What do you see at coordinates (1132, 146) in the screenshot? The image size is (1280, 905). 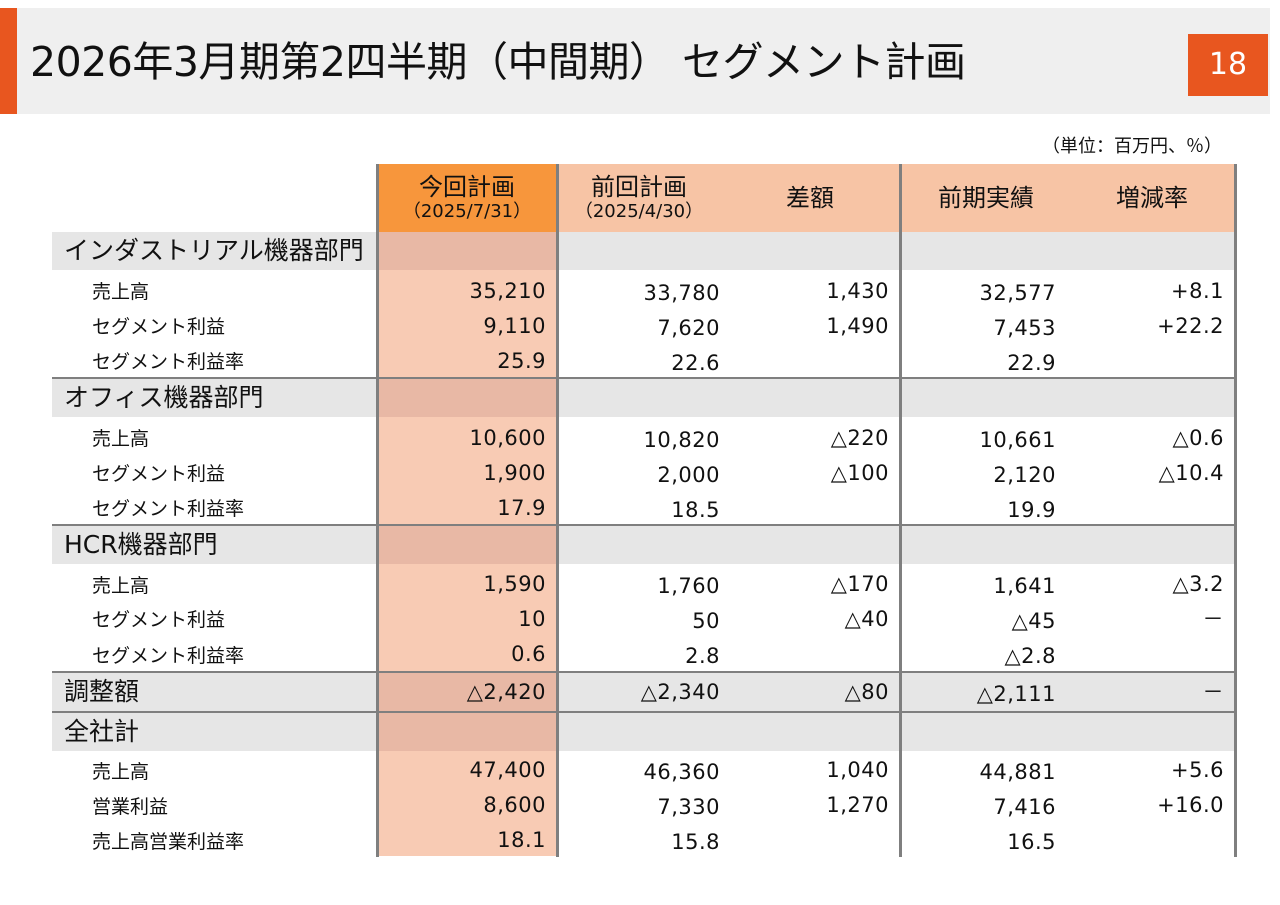 I see `unit-note: （単位：百万円、％）` at bounding box center [1132, 146].